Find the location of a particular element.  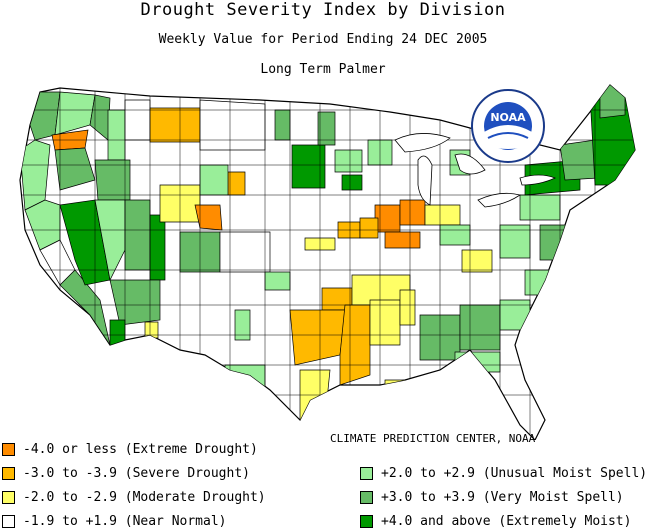

division-me-north is located at coordinates (612, 102).